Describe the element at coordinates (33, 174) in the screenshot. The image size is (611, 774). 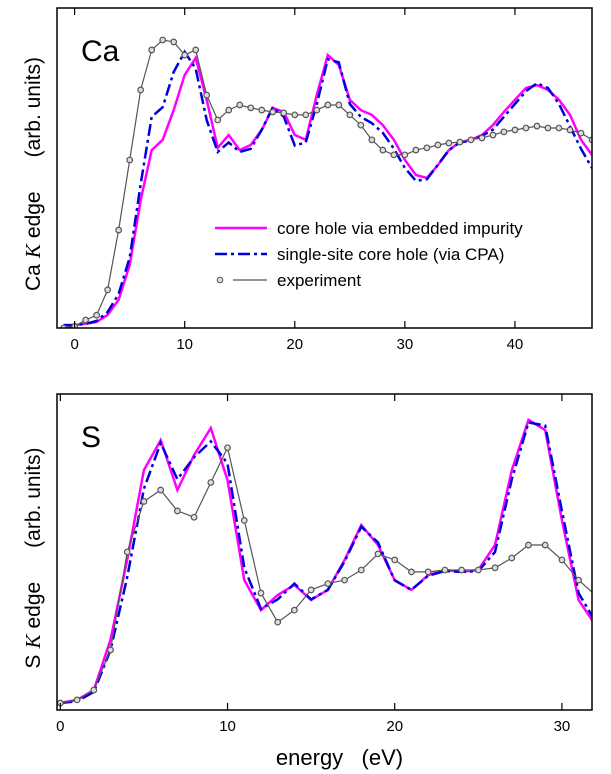
I see `y-axis-label: Ca Kedge (arb. units)` at that location.